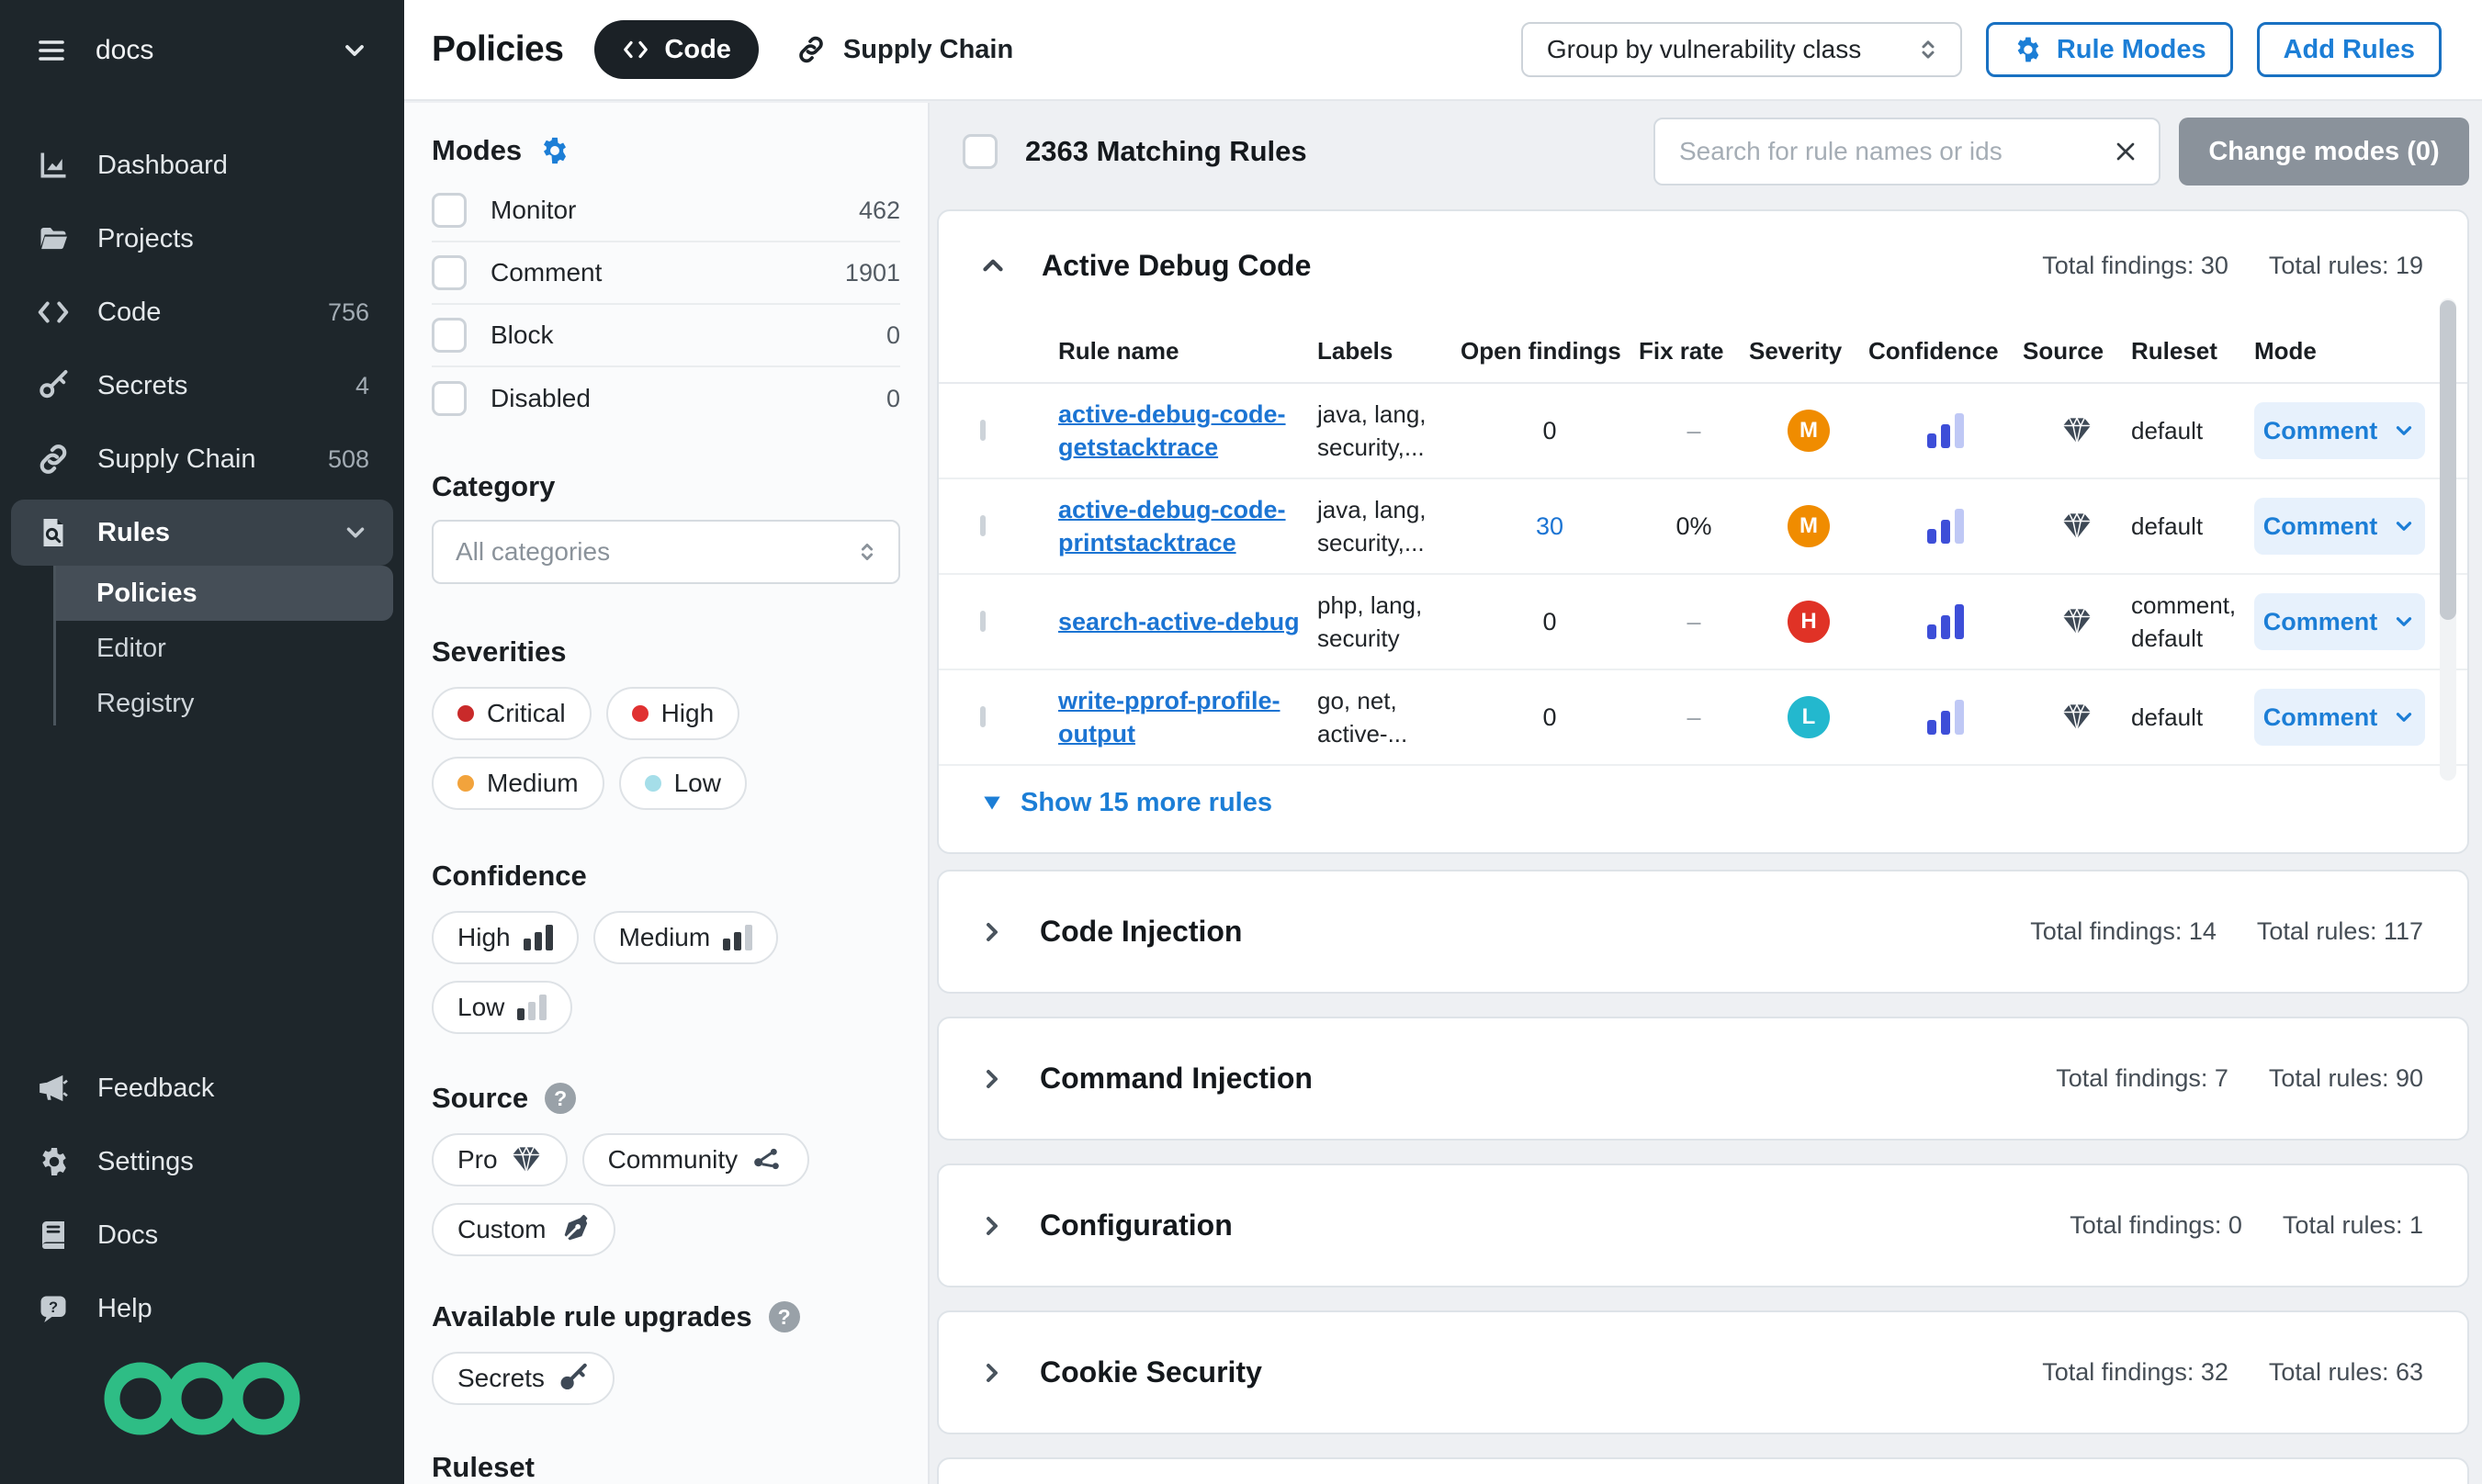 This screenshot has height=1484, width=2482. I want to click on sidebar-item-secrets: Secrets 4, so click(202, 386).